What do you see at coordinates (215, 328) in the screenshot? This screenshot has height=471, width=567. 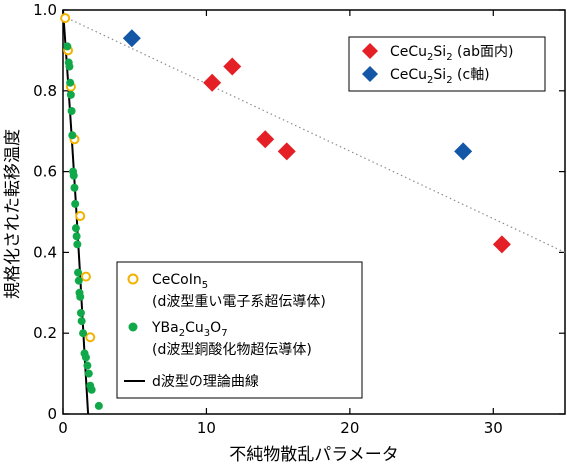 I see `legend-label-part: O` at bounding box center [215, 328].